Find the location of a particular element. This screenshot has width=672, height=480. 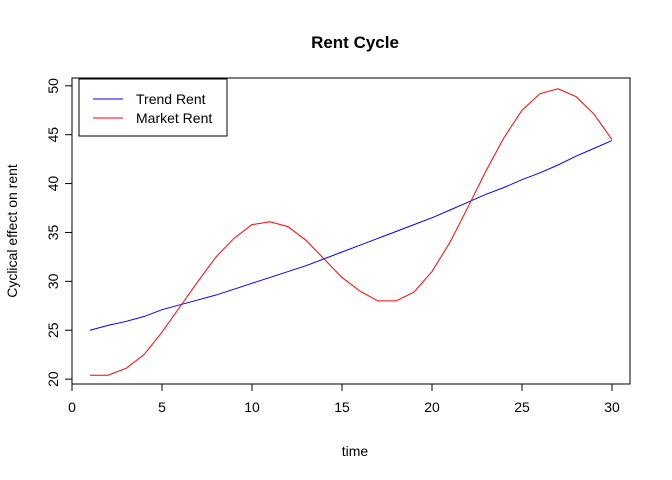

legend: Trend Rent Market Rent is located at coordinates (153, 107).